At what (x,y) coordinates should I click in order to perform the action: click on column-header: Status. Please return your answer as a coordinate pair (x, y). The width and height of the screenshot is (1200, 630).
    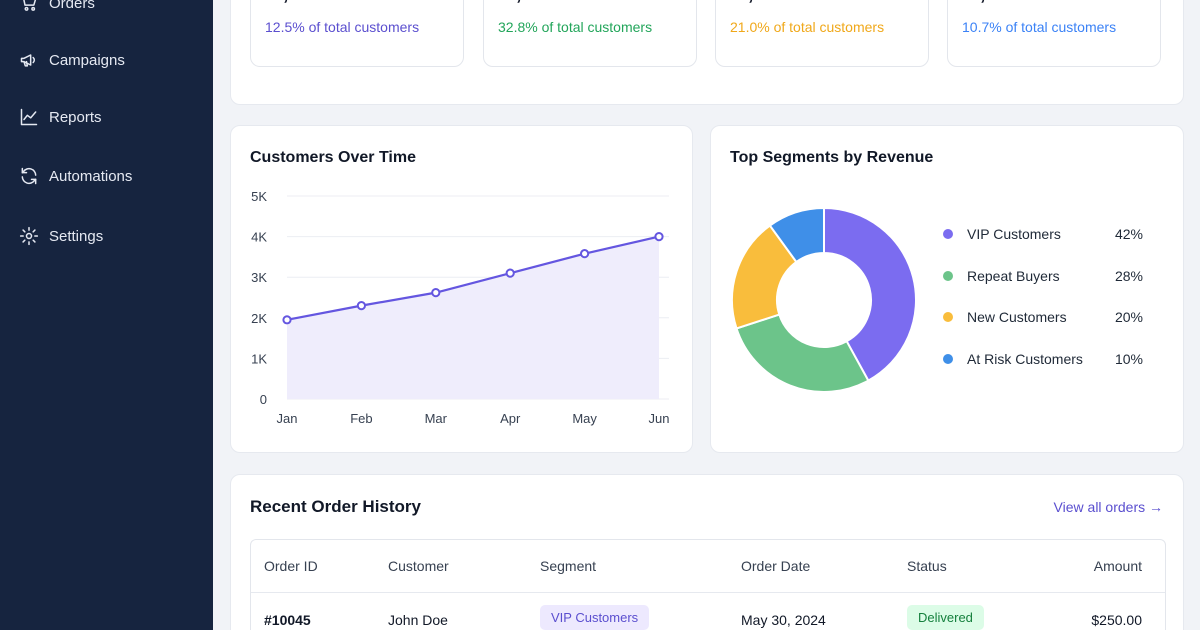
    Looking at the image, I should click on (927, 566).